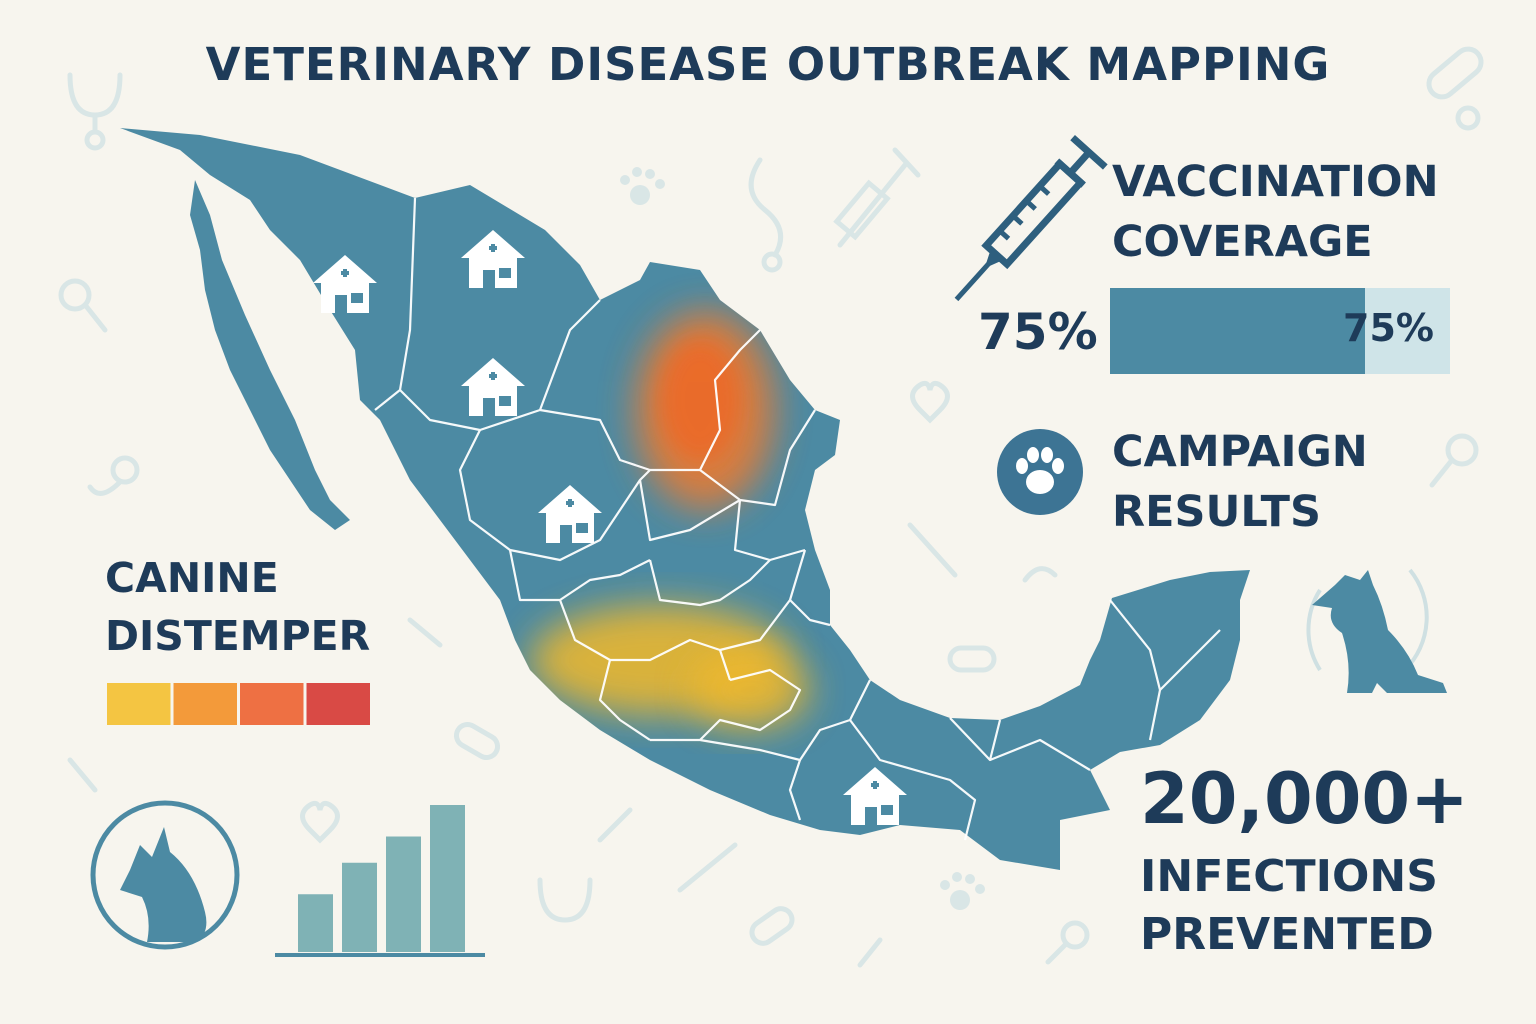 The width and height of the screenshot is (1536, 1024). Describe the element at coordinates (1237, 331) in the screenshot. I see `vaccination-progress-fill` at that location.